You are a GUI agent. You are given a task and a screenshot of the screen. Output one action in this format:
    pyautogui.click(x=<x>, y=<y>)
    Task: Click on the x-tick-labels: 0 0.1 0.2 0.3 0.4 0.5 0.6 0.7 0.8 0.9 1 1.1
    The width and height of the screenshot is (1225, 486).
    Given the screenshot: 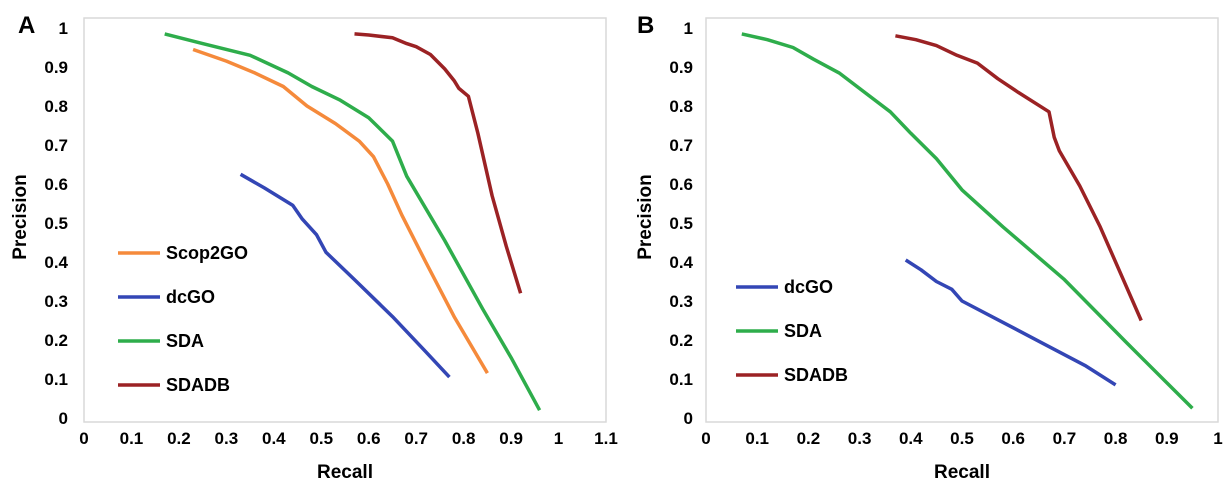 What is the action you would take?
    pyautogui.click(x=348, y=438)
    